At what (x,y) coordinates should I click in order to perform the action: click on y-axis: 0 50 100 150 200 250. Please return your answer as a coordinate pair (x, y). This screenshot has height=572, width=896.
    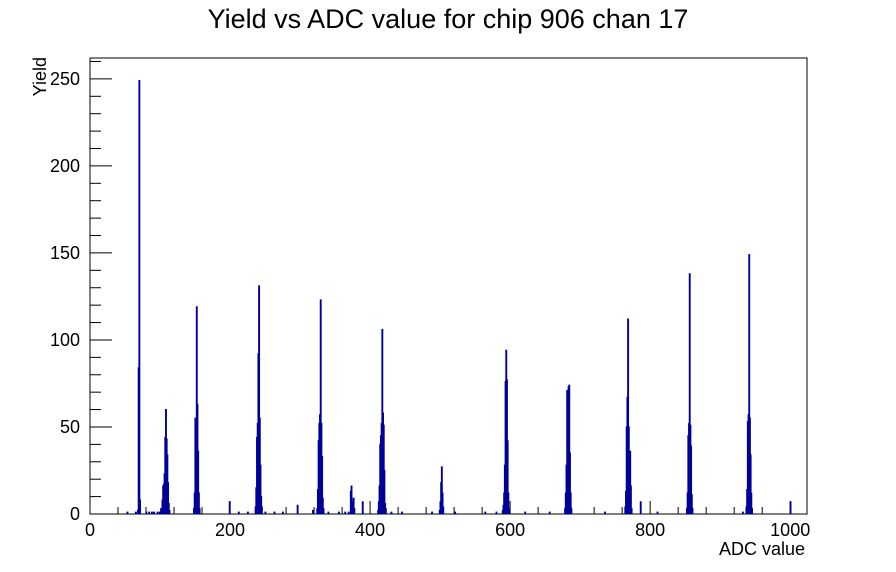
    Looking at the image, I should click on (81, 292).